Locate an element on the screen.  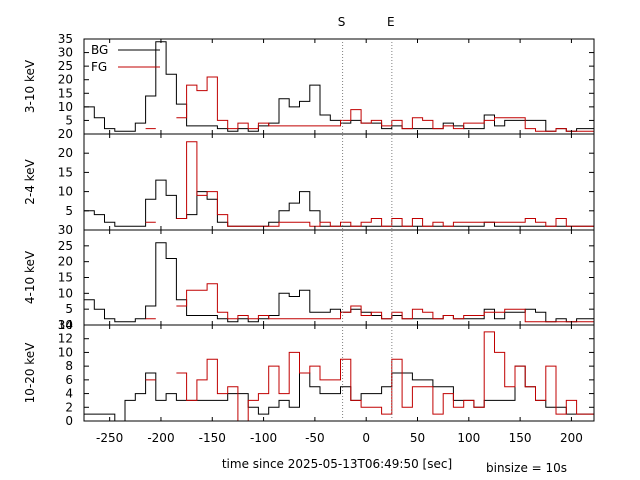
y-axis-label: 3-10 keV is located at coordinates (30, 86).